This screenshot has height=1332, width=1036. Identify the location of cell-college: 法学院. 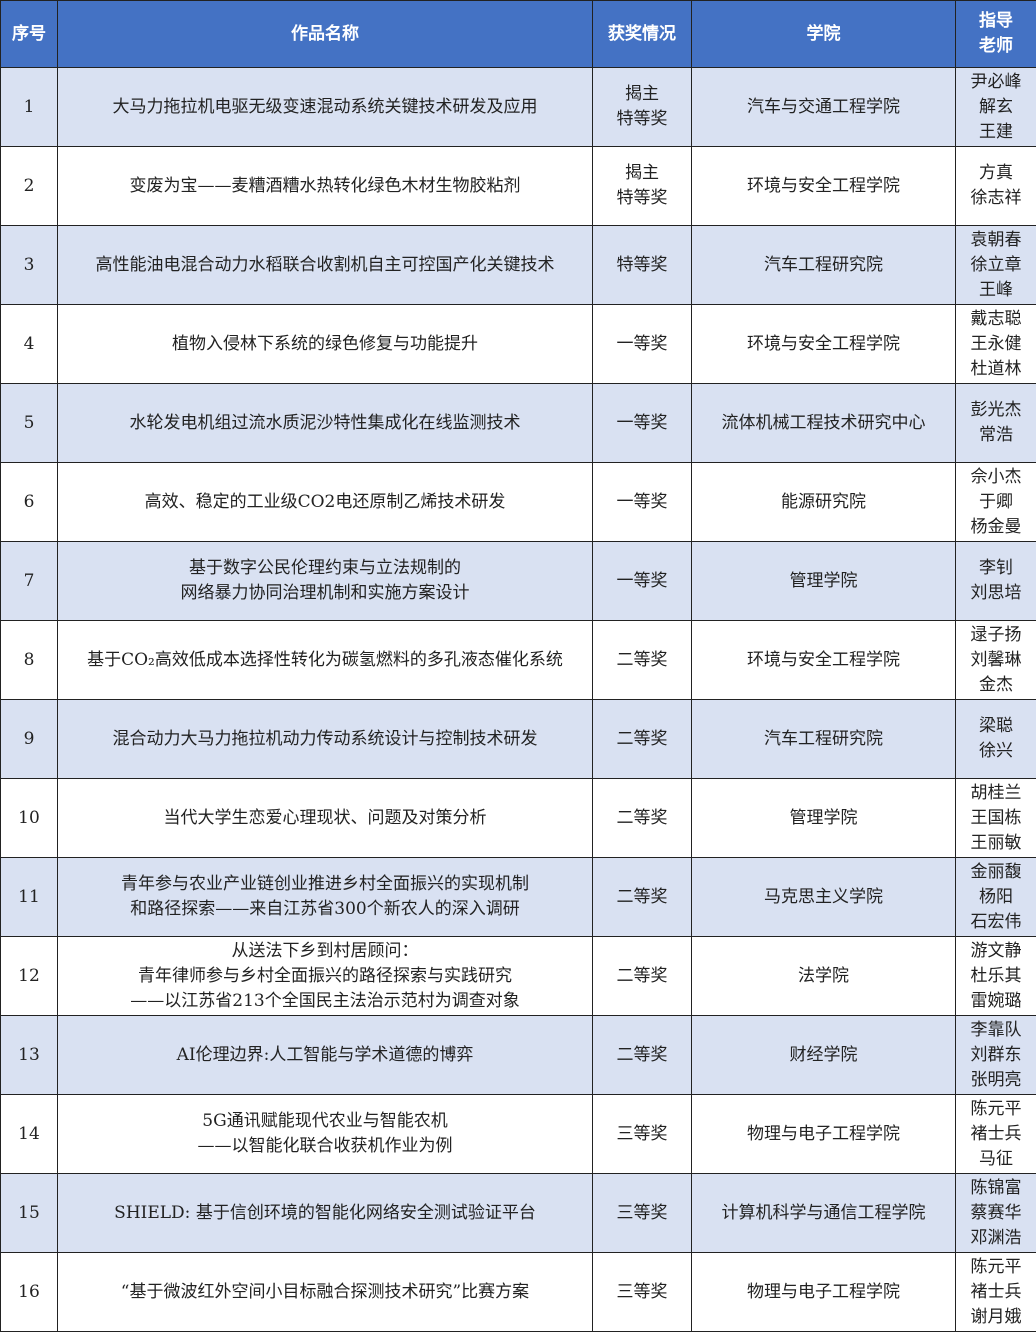
(824, 976).